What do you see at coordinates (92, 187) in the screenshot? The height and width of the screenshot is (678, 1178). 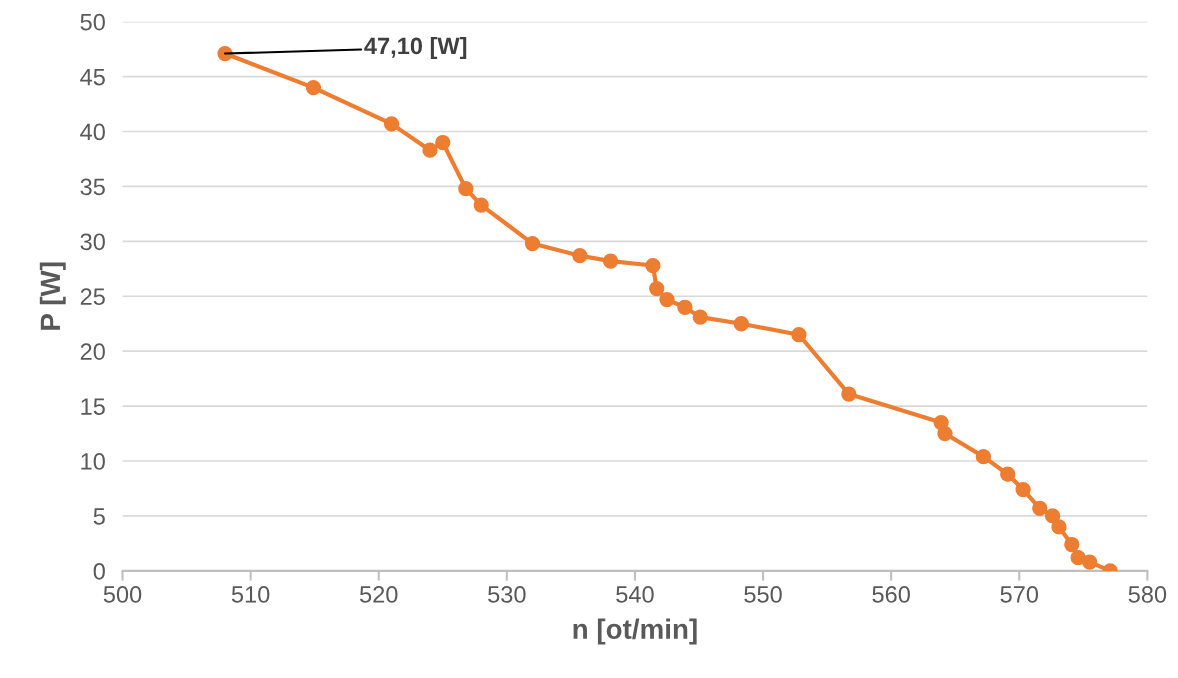 I see `y-tick-label: 35` at bounding box center [92, 187].